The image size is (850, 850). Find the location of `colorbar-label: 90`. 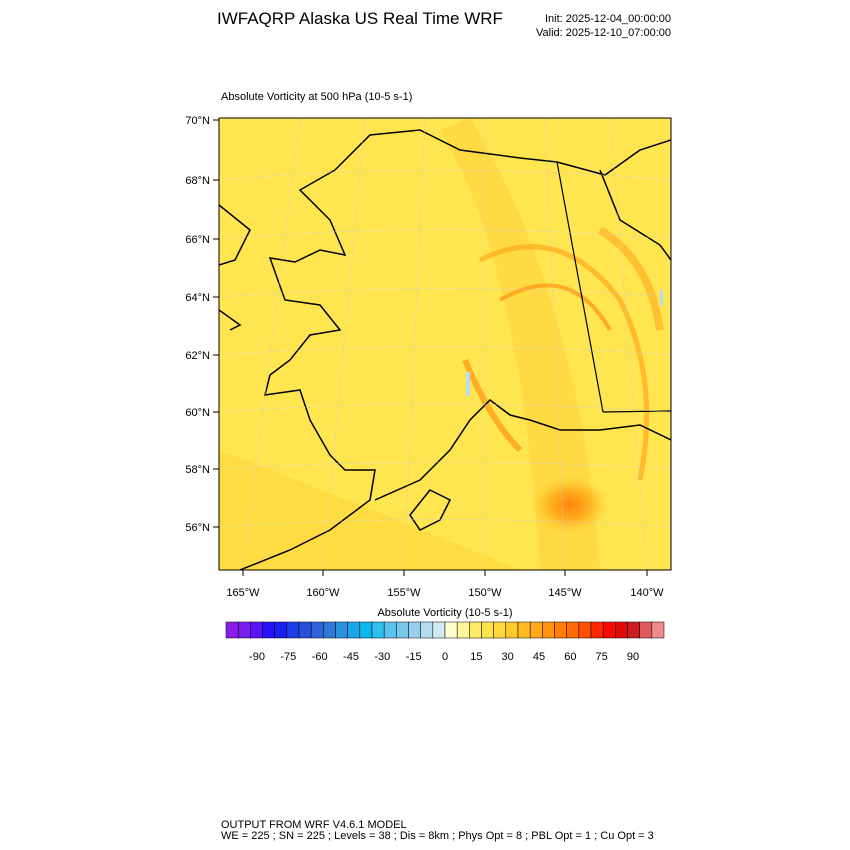

colorbar-label: 90 is located at coordinates (633, 657).